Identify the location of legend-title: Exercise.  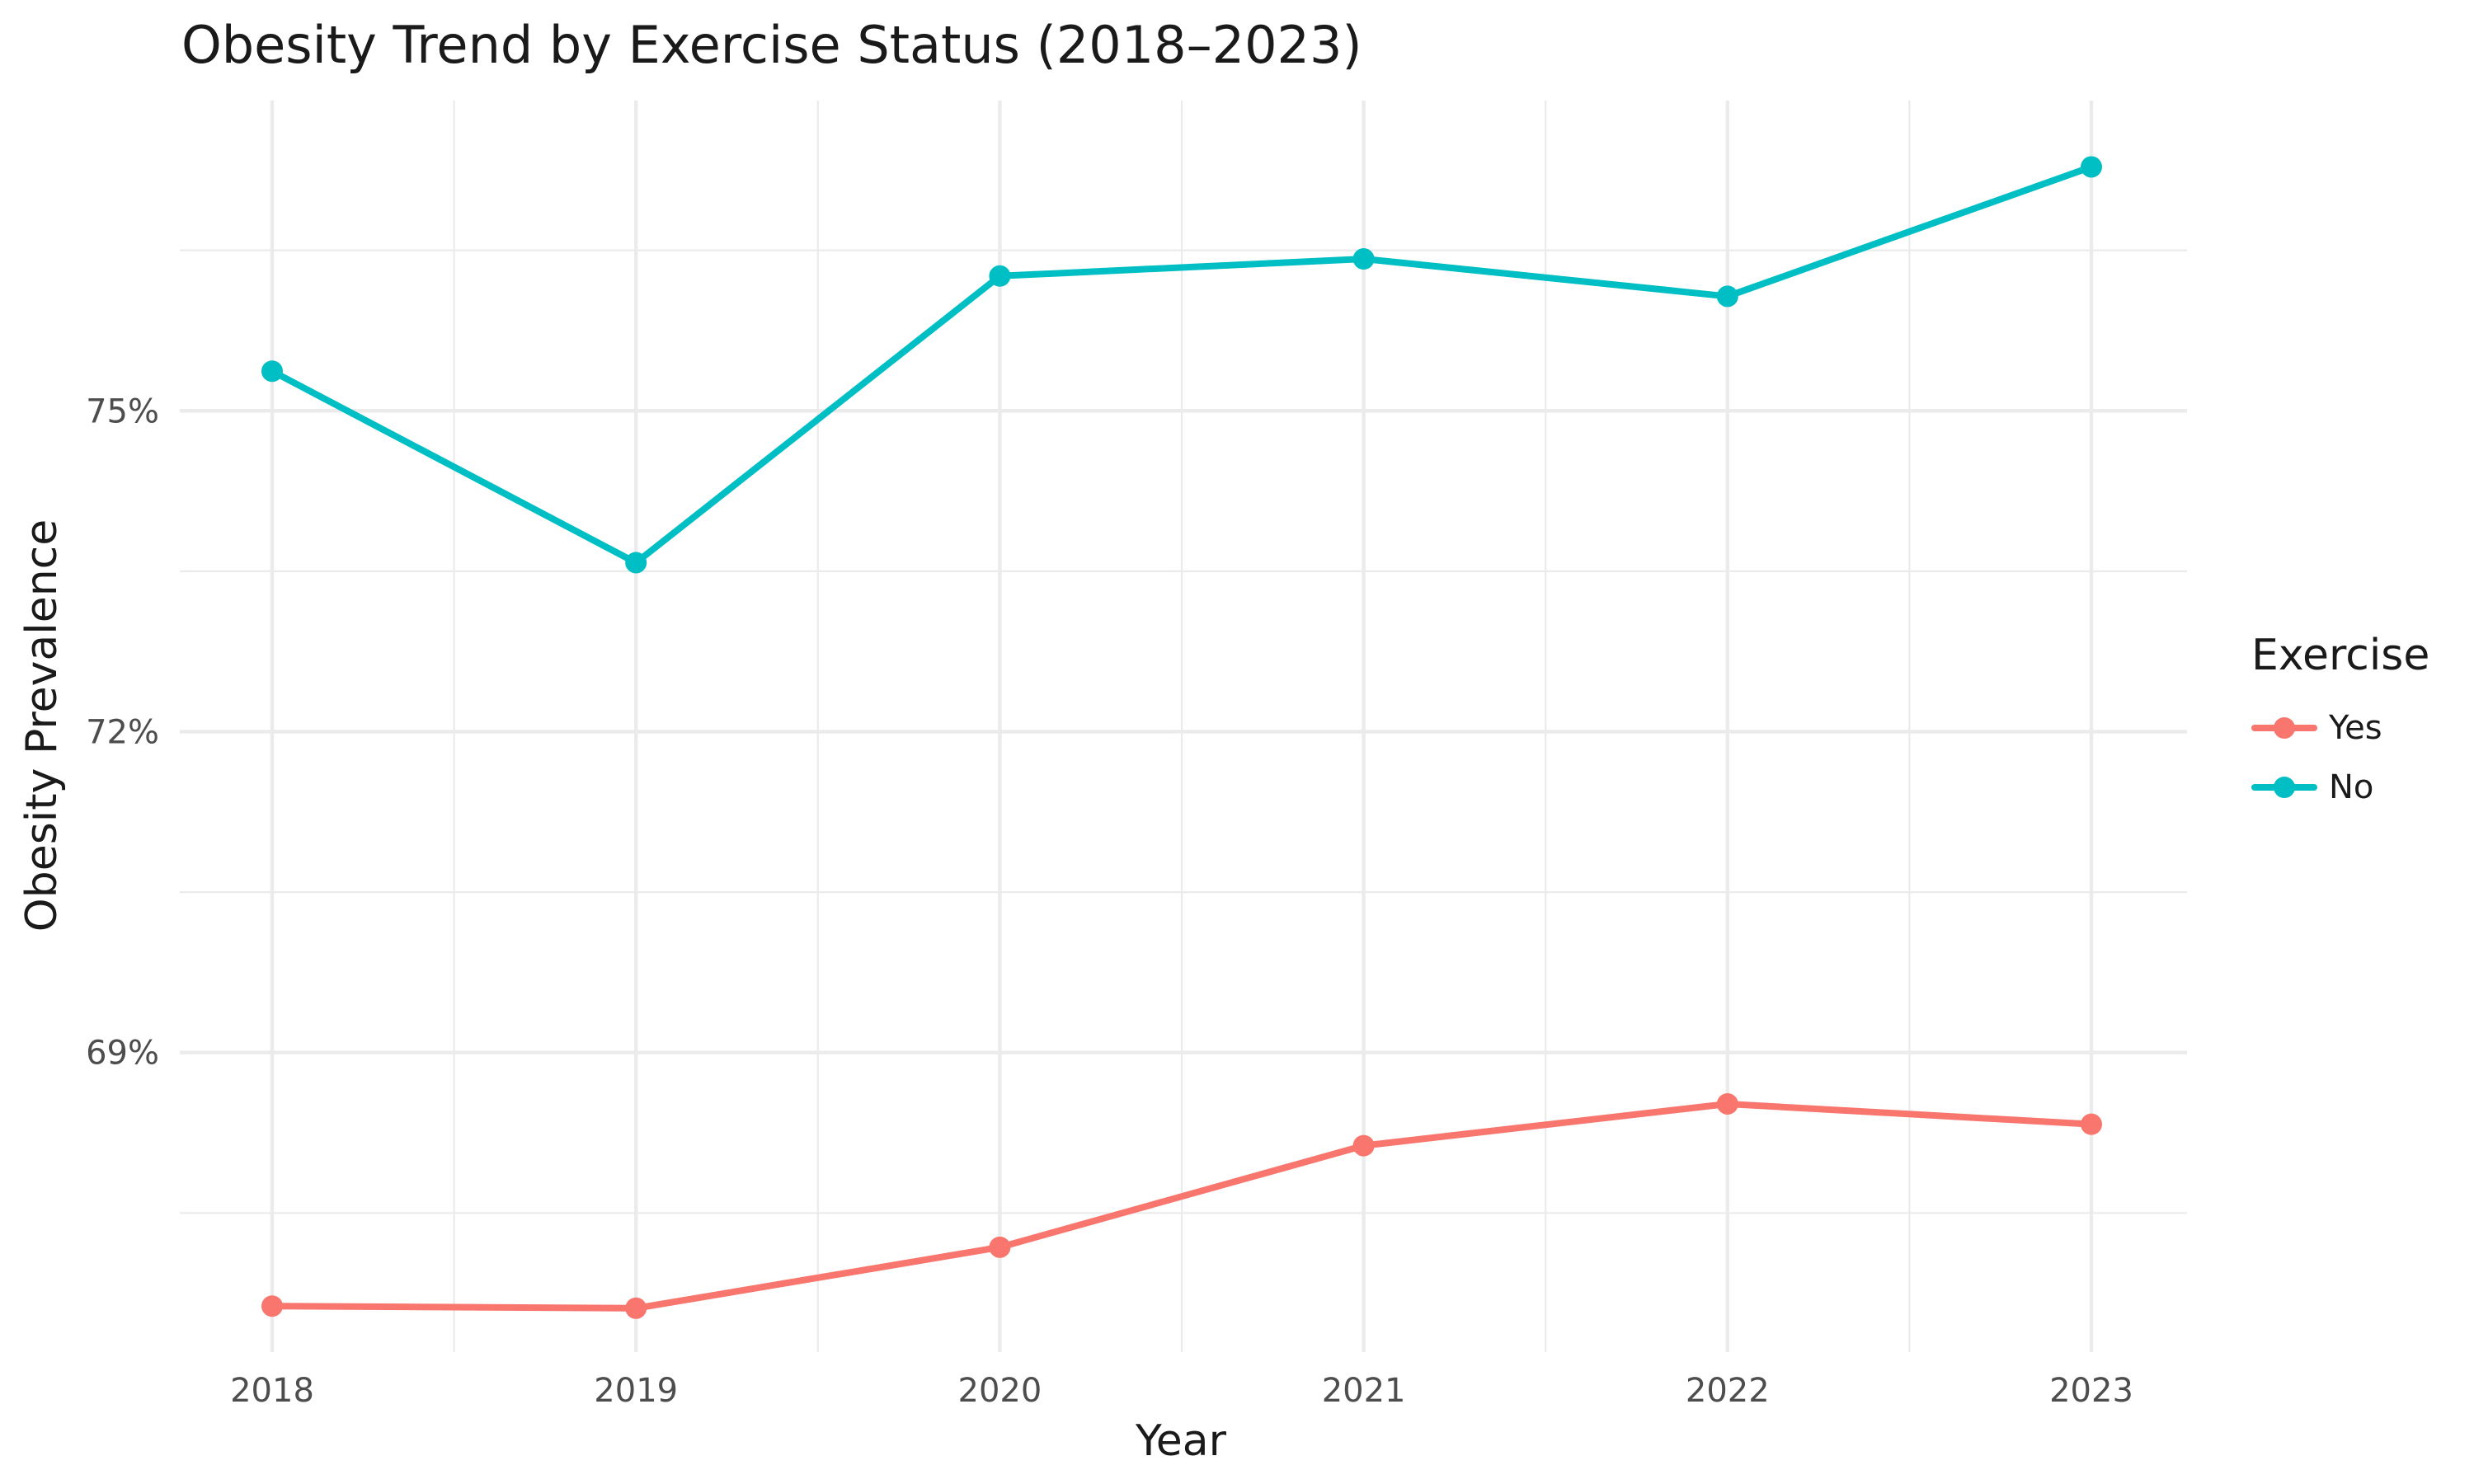
(2340, 655).